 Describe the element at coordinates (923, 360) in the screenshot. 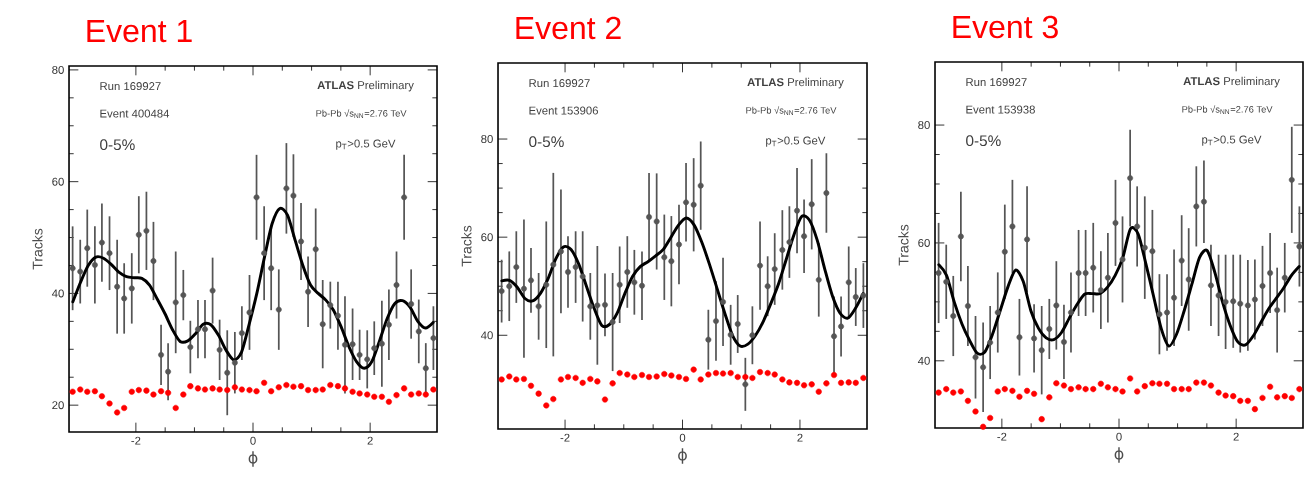

I see `y-tick-label: 40` at that location.